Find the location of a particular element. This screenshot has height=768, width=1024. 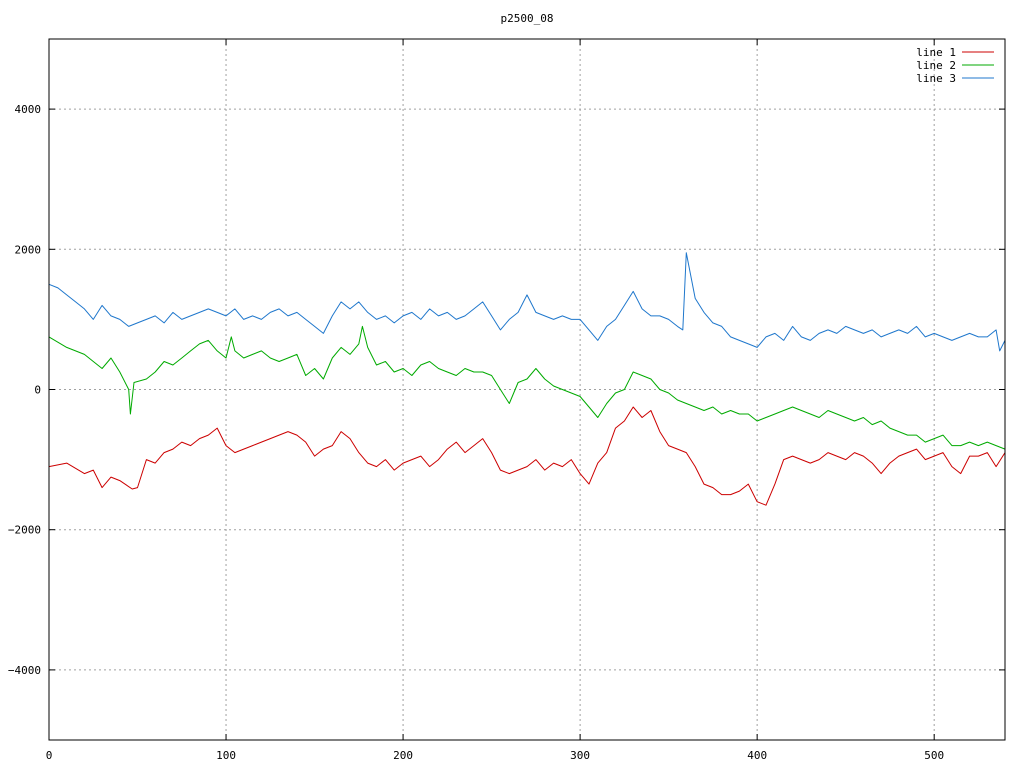

y-tick-label: −2000 is located at coordinates (24, 530).